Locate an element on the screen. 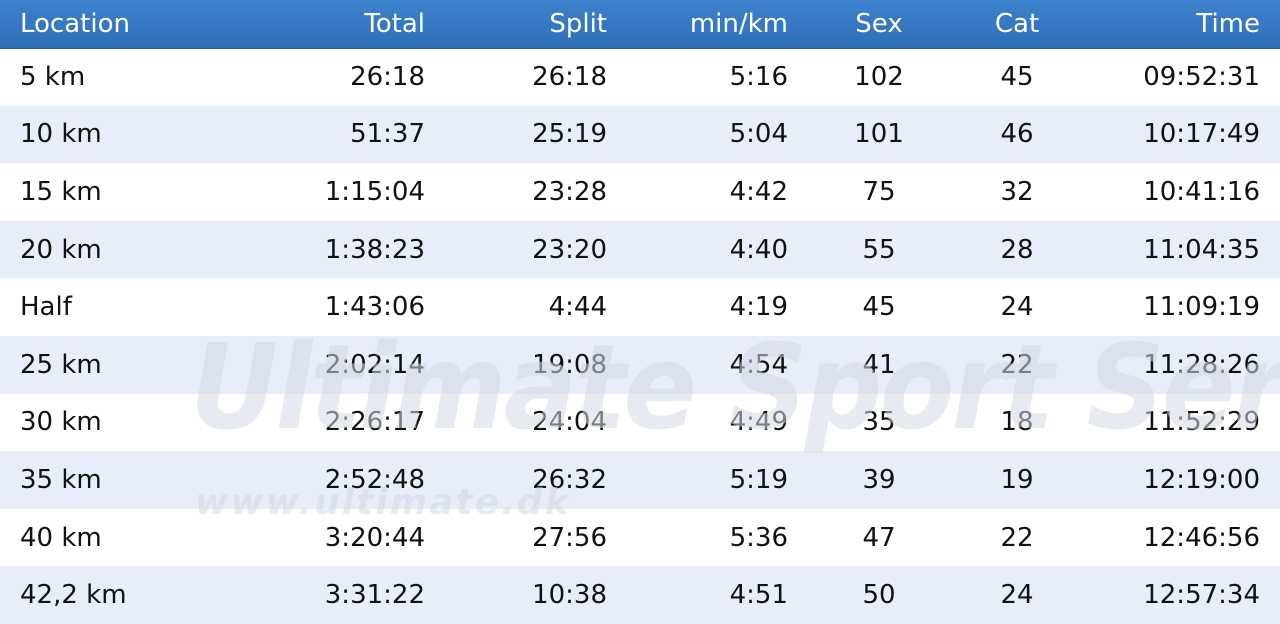 This screenshot has height=624, width=1280. cell-location: 20 km is located at coordinates (61, 249).